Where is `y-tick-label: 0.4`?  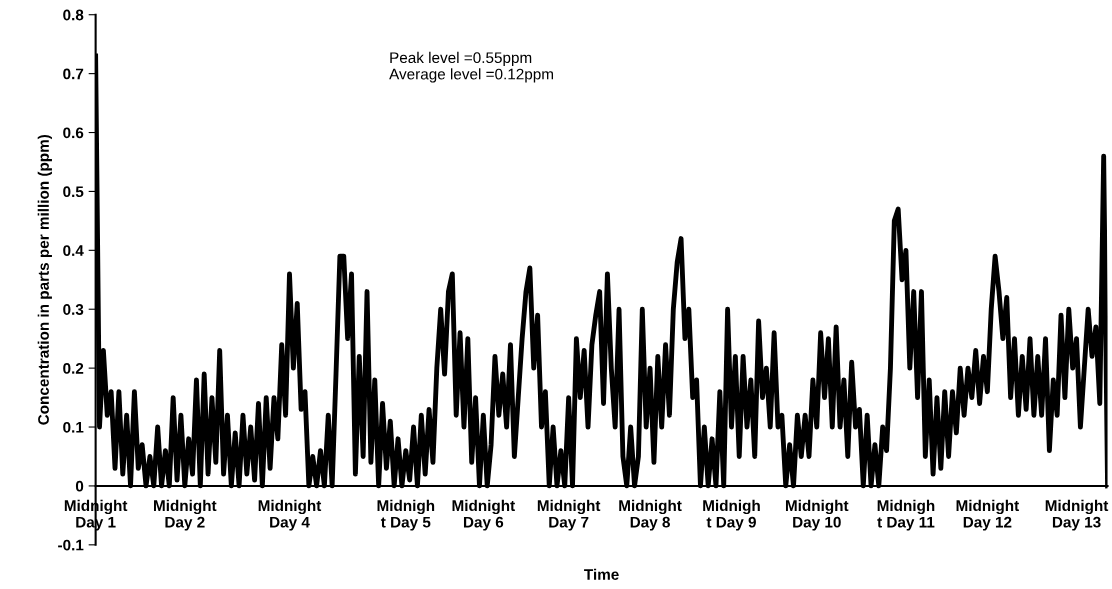
y-tick-label: 0.4 is located at coordinates (73, 251).